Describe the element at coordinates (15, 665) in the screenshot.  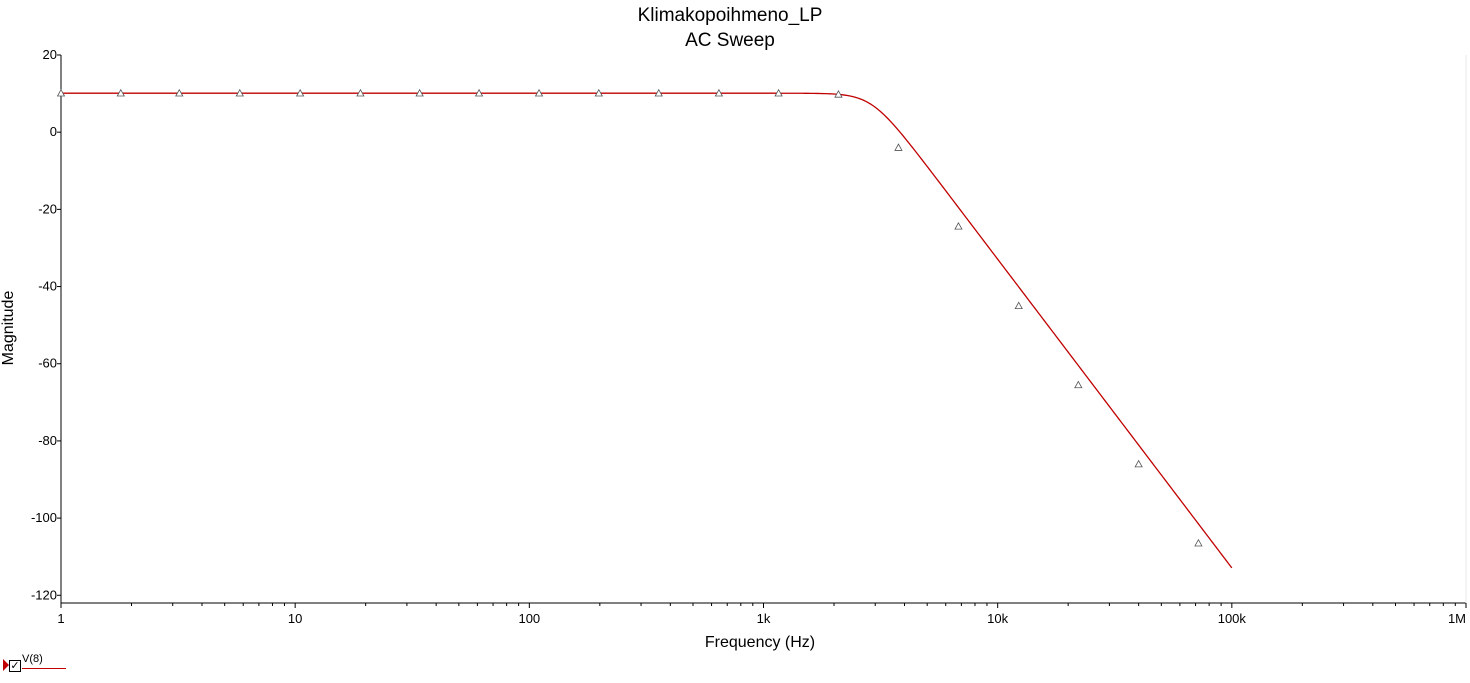
I see `legend-checkbox: ✓` at that location.